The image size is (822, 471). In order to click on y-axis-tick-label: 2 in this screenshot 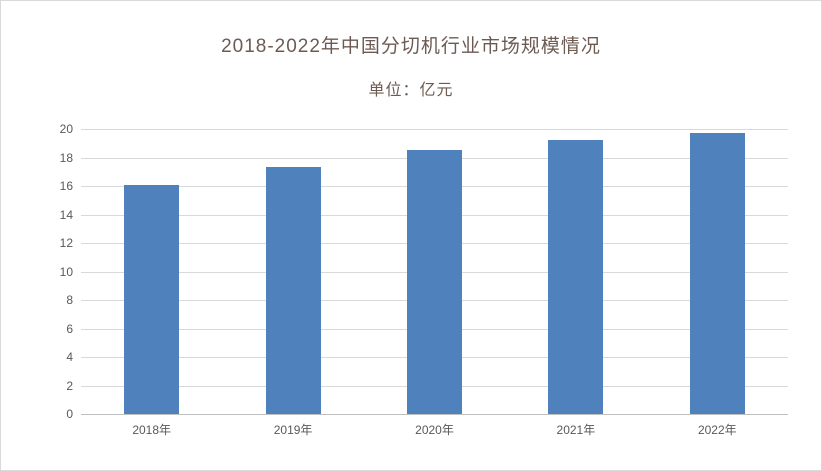, I will do `click(69, 385)`.